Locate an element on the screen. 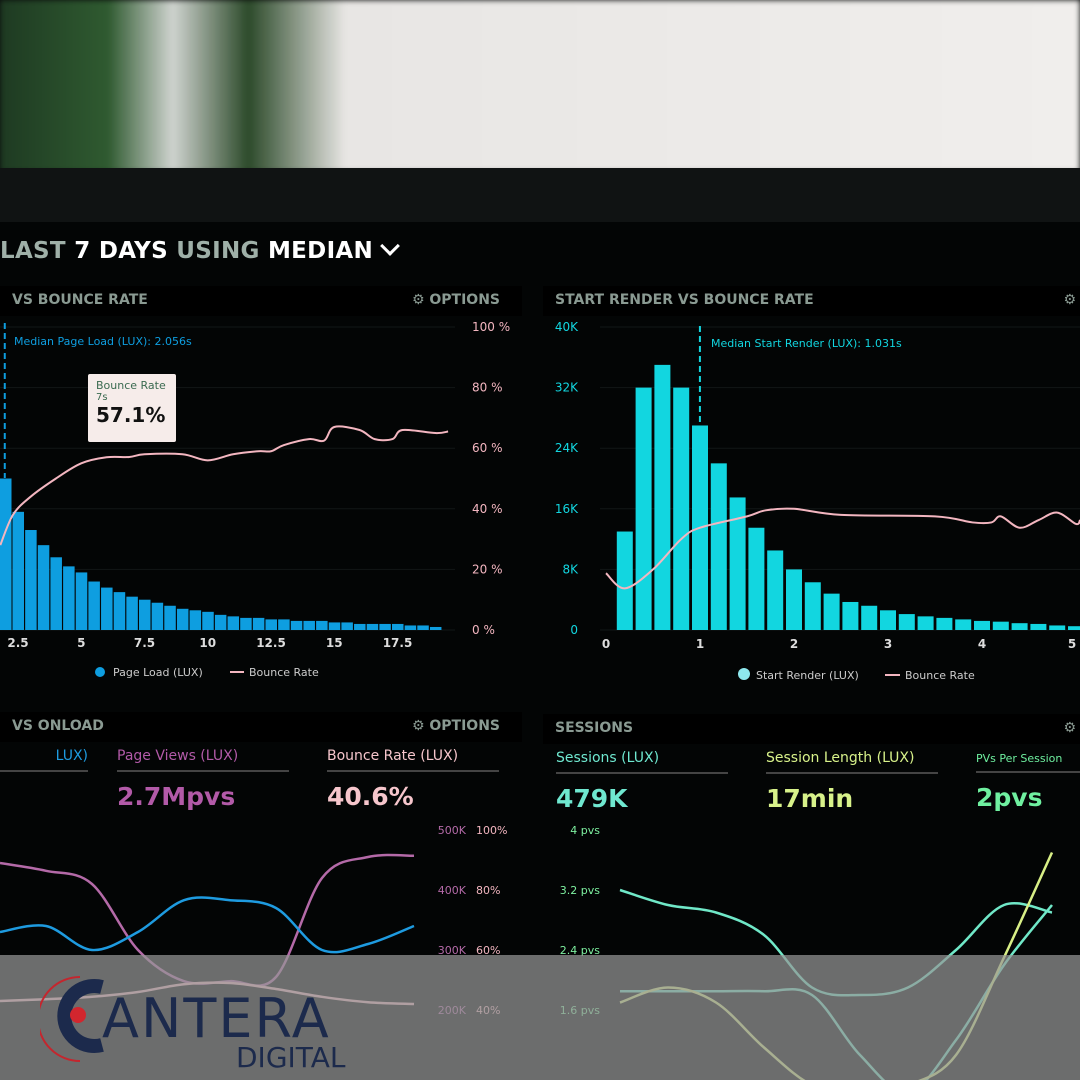 The height and width of the screenshot is (1080, 1080). series-line is located at coordinates (207, 925).